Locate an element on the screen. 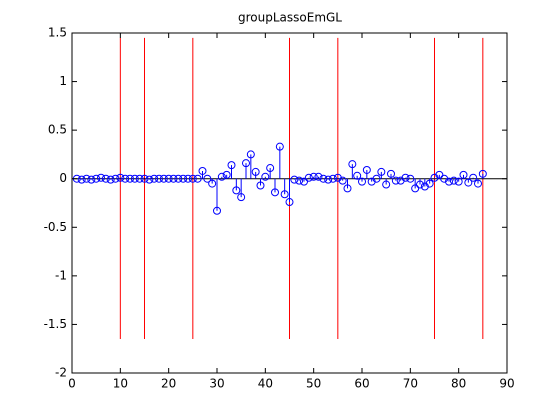  y-tick-label: 0.5 is located at coordinates (57, 130).